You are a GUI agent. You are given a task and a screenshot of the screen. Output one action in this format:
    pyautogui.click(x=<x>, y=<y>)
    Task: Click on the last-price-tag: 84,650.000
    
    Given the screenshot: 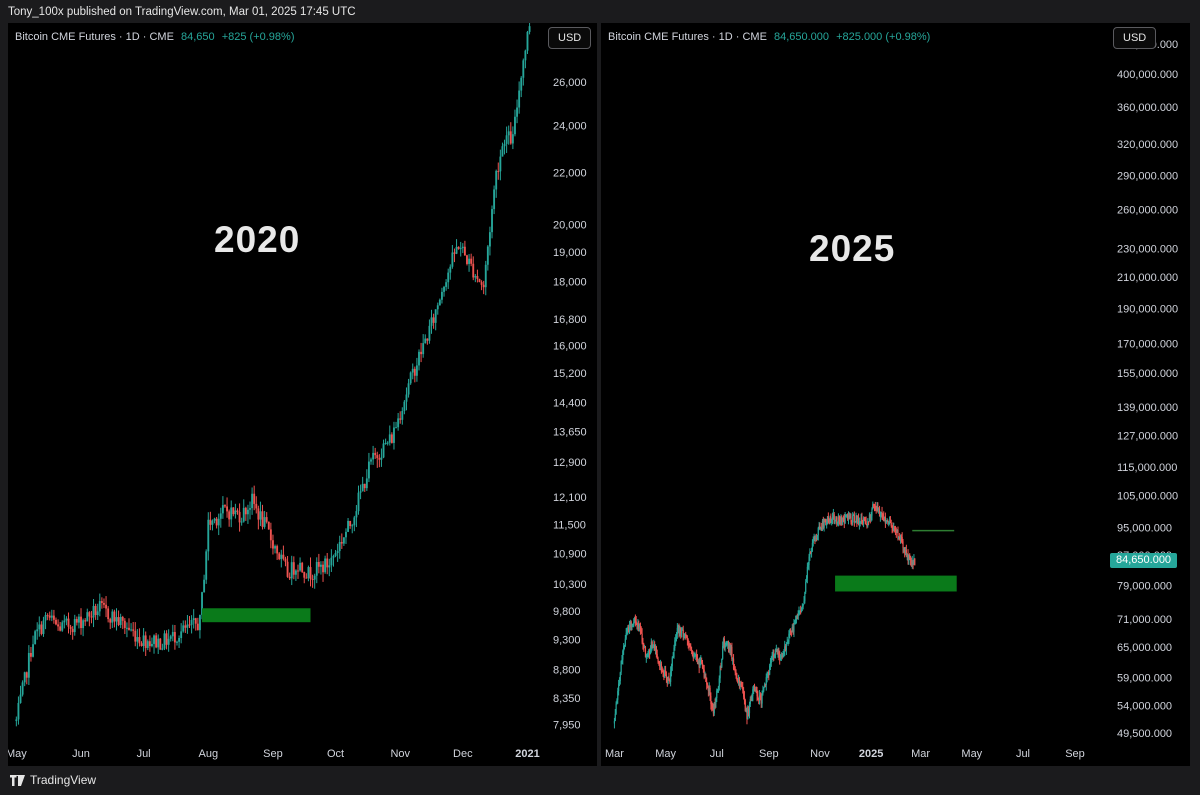 What is the action you would take?
    pyautogui.click(x=1144, y=560)
    